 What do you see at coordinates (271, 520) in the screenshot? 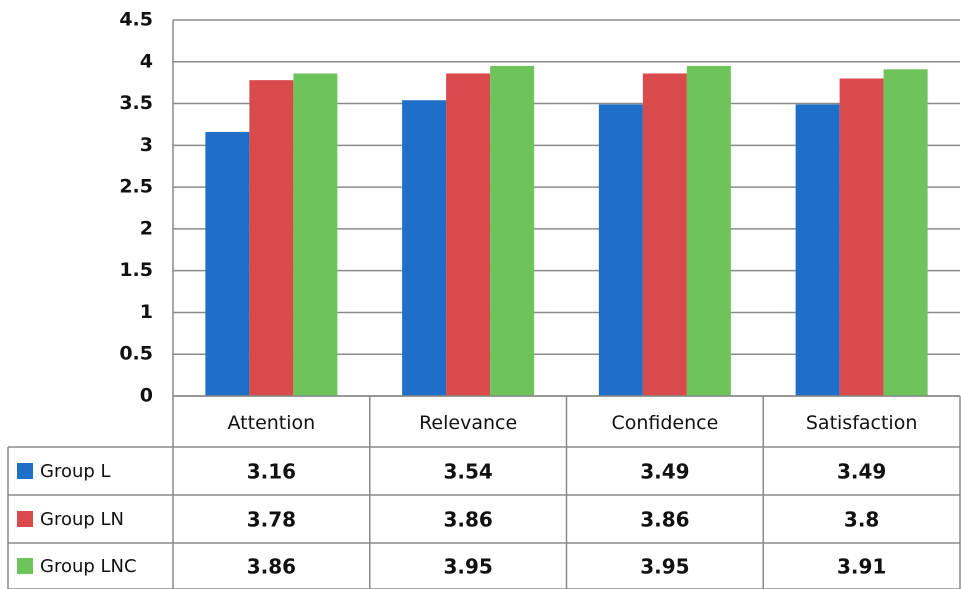
I see `table-value: 3.78` at bounding box center [271, 520].